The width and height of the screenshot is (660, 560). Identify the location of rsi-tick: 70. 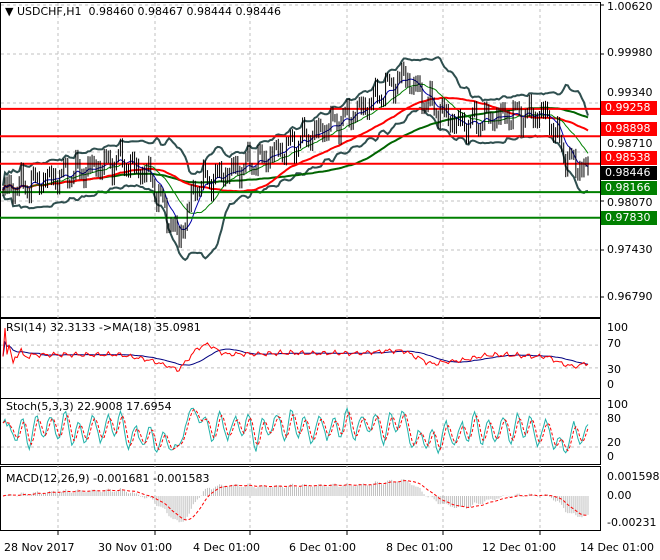
(614, 343).